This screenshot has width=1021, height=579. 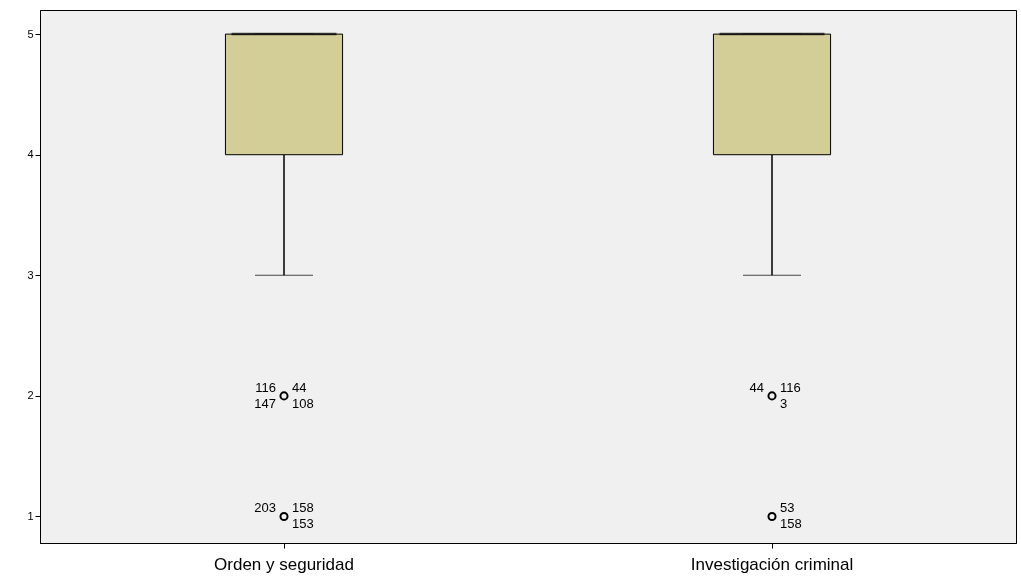 I want to click on y-tick-label: 2, so click(x=30, y=395).